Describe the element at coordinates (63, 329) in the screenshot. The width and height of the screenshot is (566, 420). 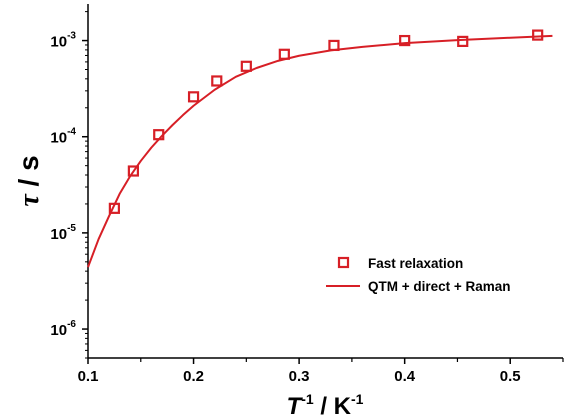
I see `y-tick-label: 10⁻⁶` at that location.